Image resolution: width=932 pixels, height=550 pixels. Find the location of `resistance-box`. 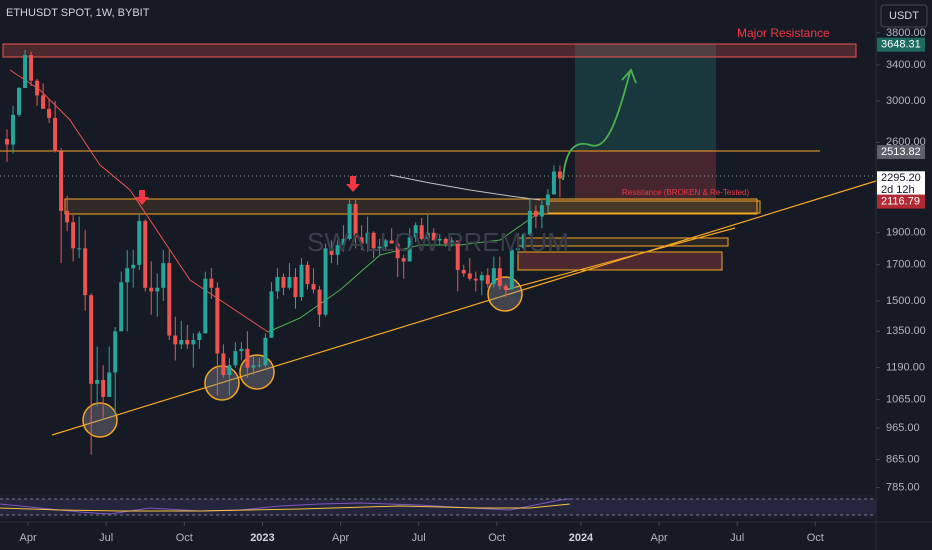

resistance-box is located at coordinates (429, 50).